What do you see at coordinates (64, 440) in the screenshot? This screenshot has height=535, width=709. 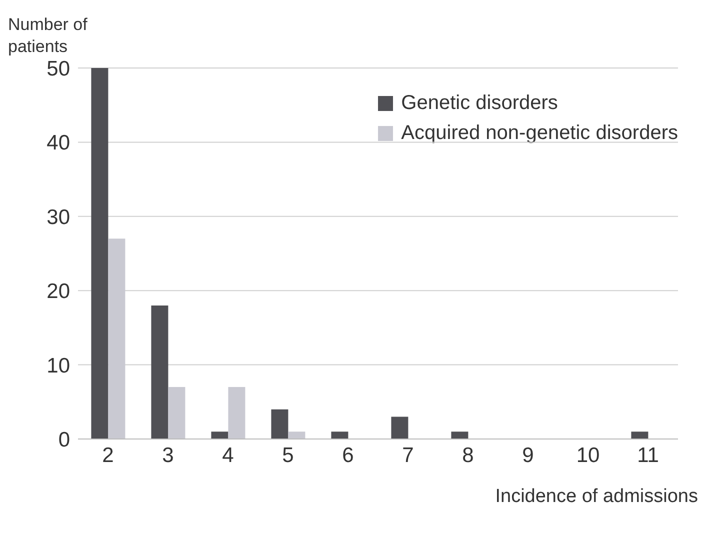 I see `y-tick-label: 0` at bounding box center [64, 440].